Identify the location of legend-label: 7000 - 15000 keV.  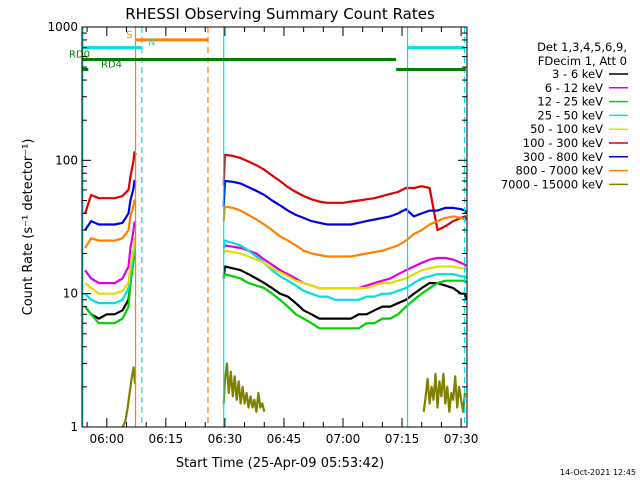
(552, 184).